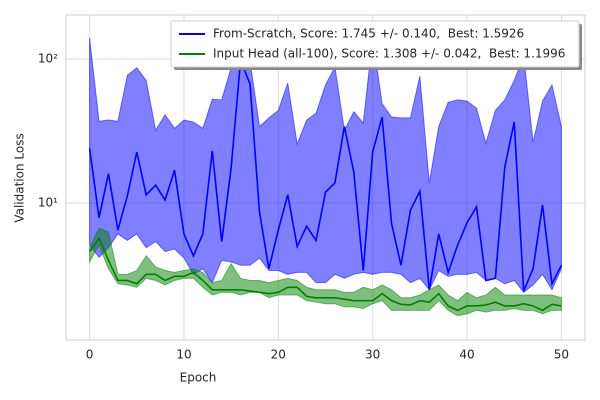 The image size is (600, 400). I want to click on legend-box, so click(375, 44).